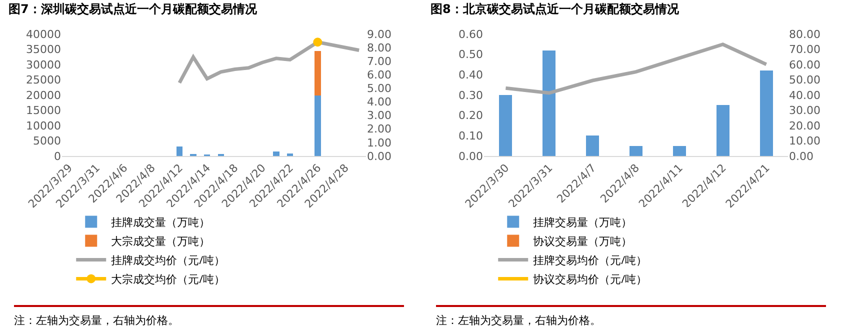 The width and height of the screenshot is (844, 335). I want to click on y-tick-label: 0.20, so click(470, 115).